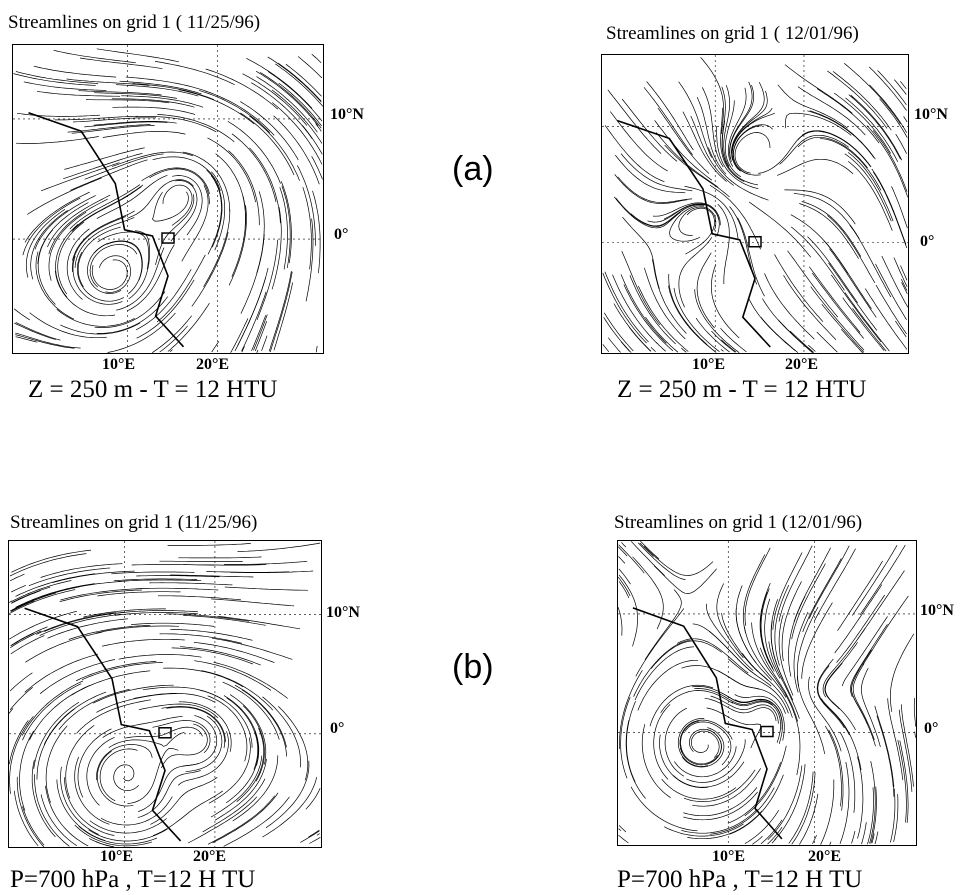  Describe the element at coordinates (927, 241) in the screenshot. I see `lat-label-0: 0°` at that location.